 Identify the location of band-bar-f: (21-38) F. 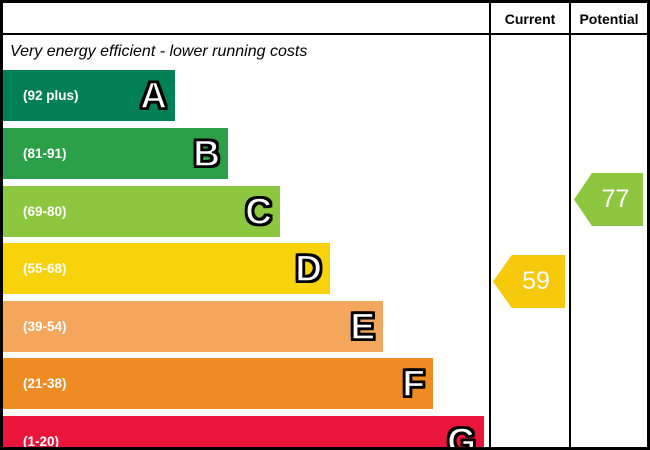
(218, 383).